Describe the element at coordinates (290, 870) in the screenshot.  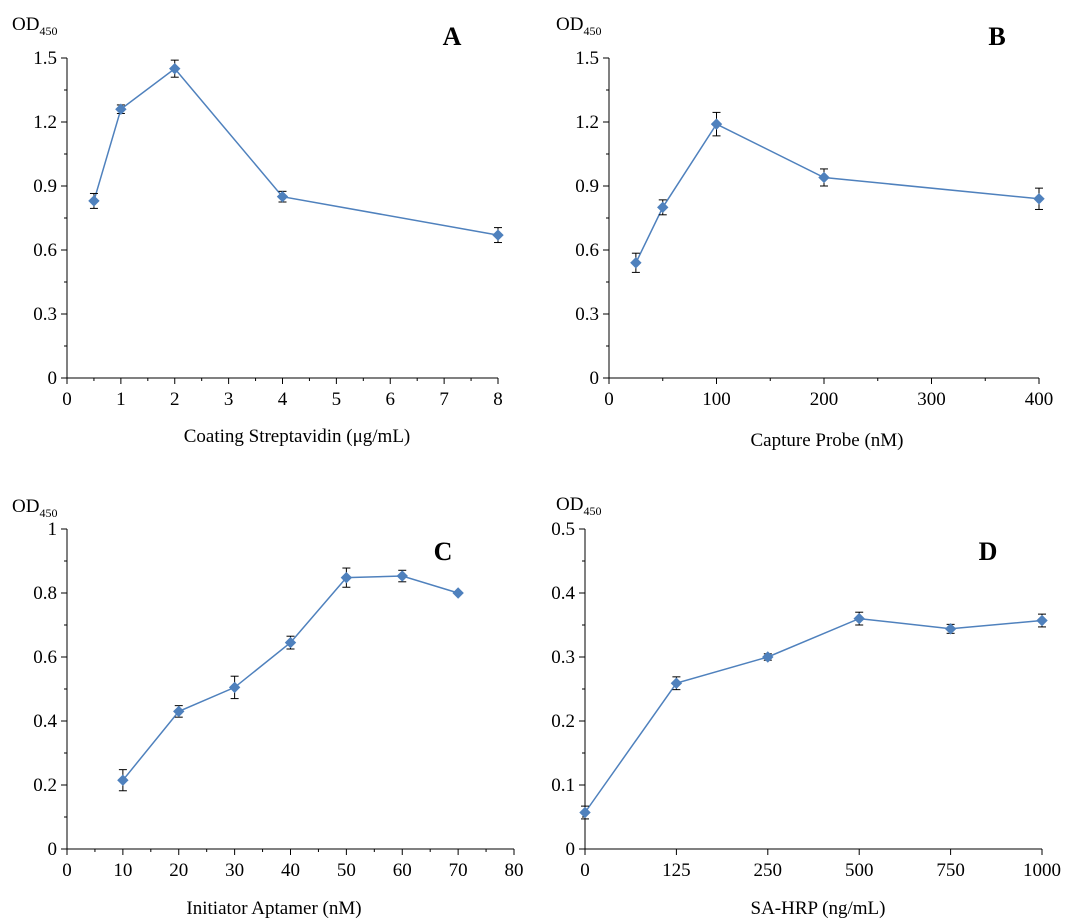
I see `x-tick-label: 40` at that location.